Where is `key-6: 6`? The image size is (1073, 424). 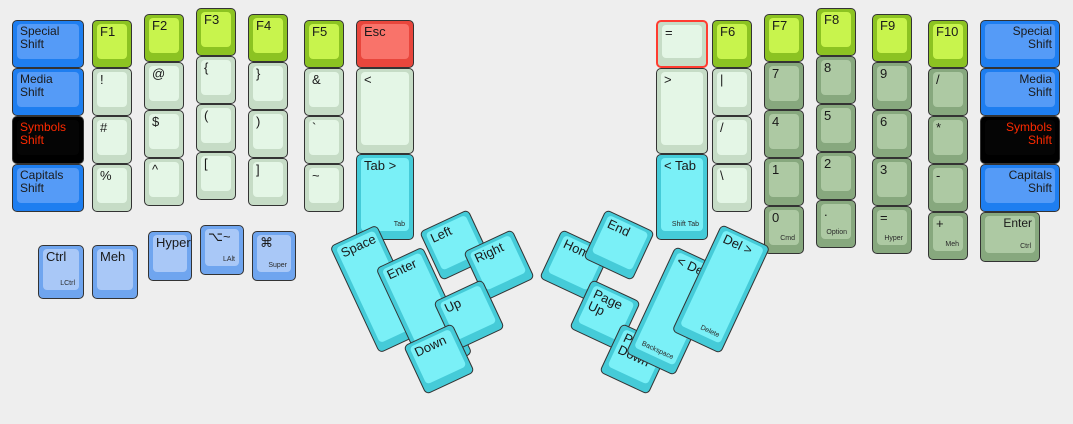 key-6: 6 is located at coordinates (892, 134).